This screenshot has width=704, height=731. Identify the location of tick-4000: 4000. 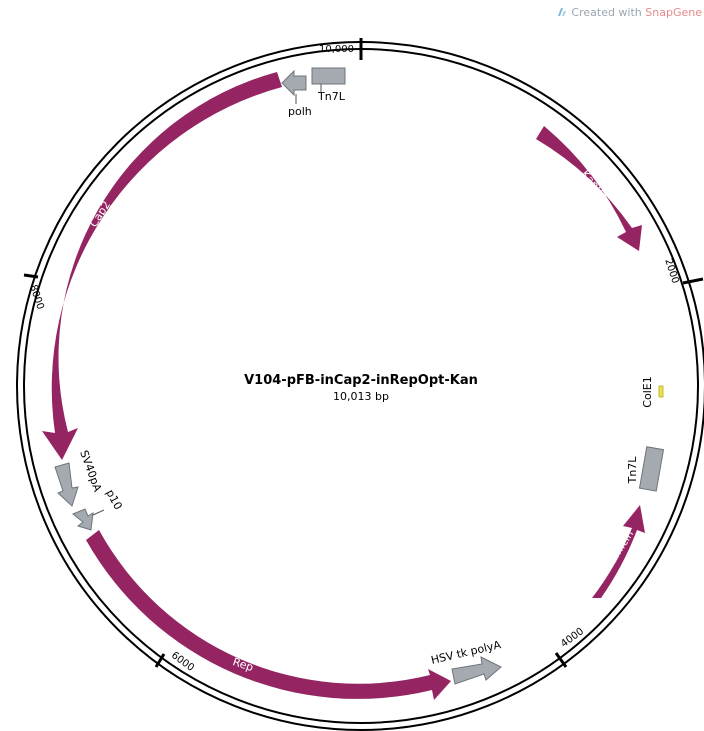
(570, 647).